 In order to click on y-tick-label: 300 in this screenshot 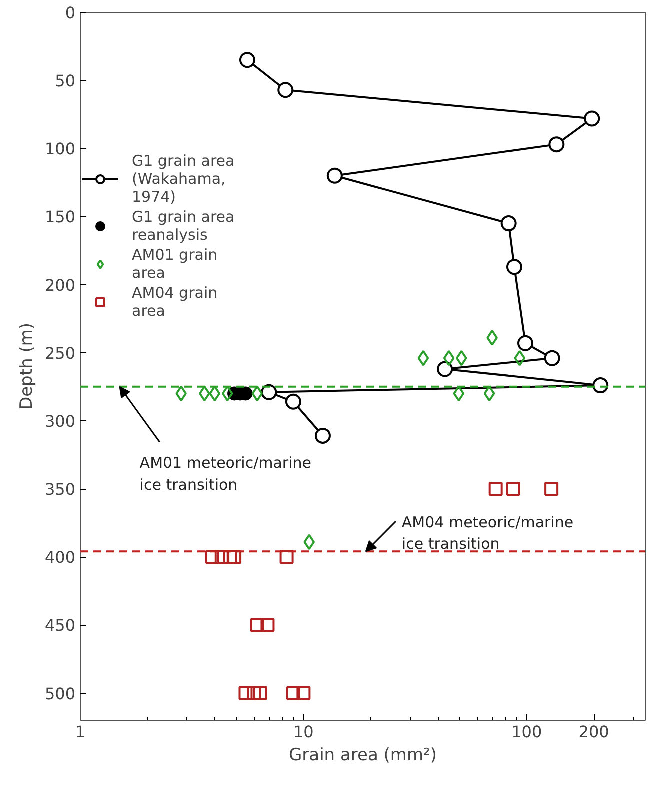, I will do `click(60, 421)`.